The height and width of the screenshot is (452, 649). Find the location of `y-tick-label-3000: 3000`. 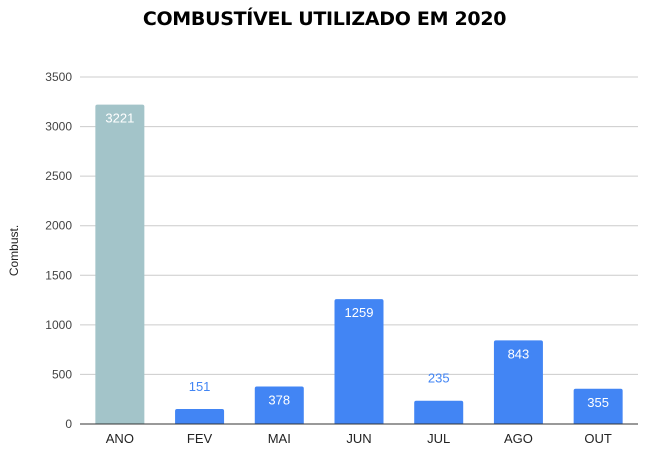

y-tick-label-3000: 3000 is located at coordinates (58, 127).